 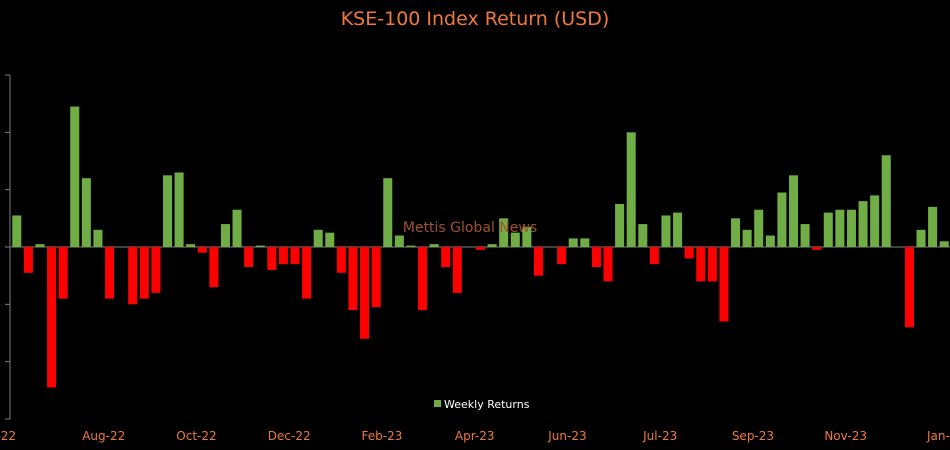 I want to click on chart-title: KSE-100 Index Return (USD), so click(x=475, y=19).